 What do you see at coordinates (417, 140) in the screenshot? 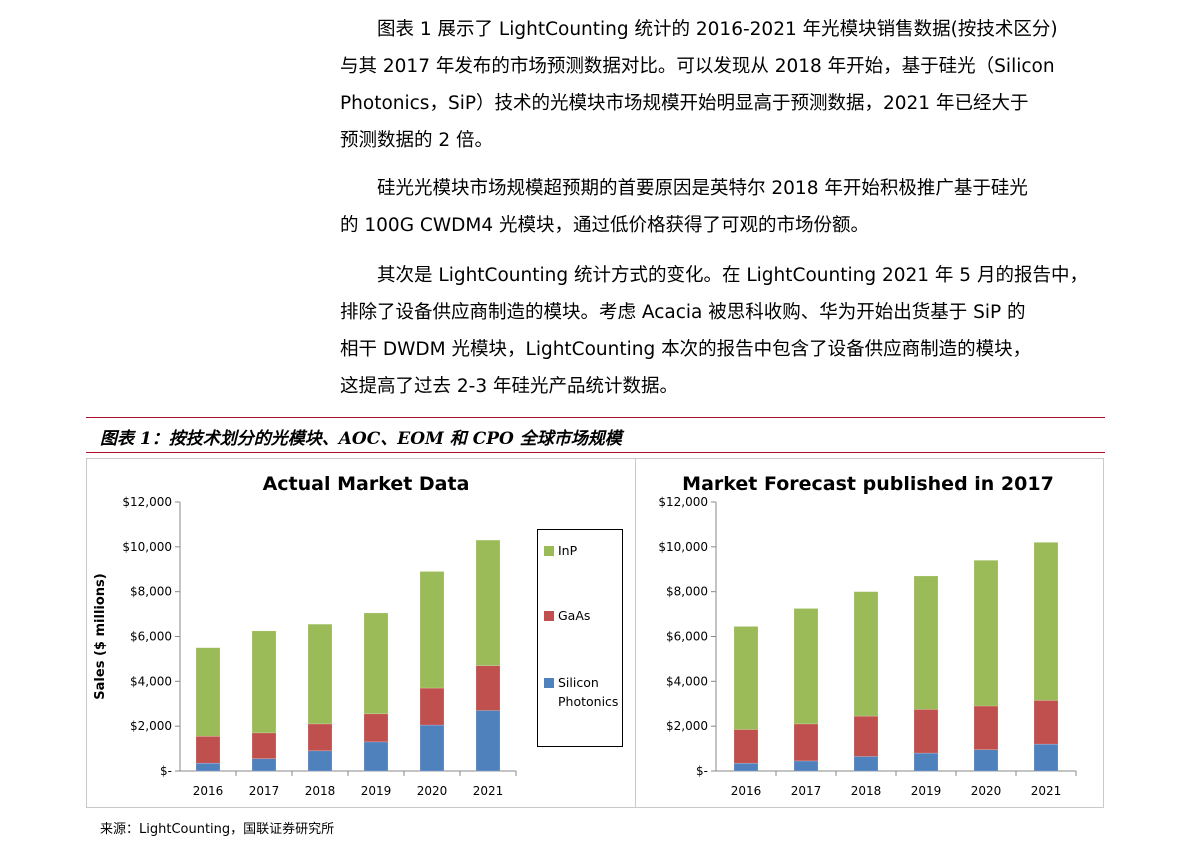
I see `paragraph-line: 预测数据的 2 倍。` at bounding box center [417, 140].